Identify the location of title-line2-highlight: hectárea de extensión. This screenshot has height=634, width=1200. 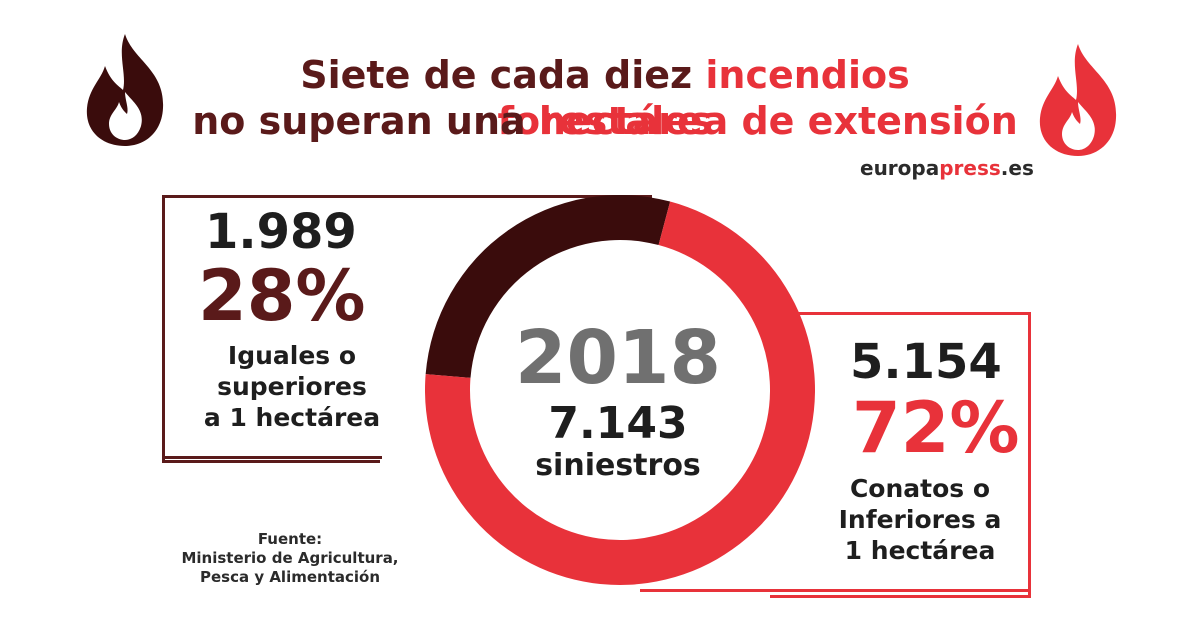
(778, 121).